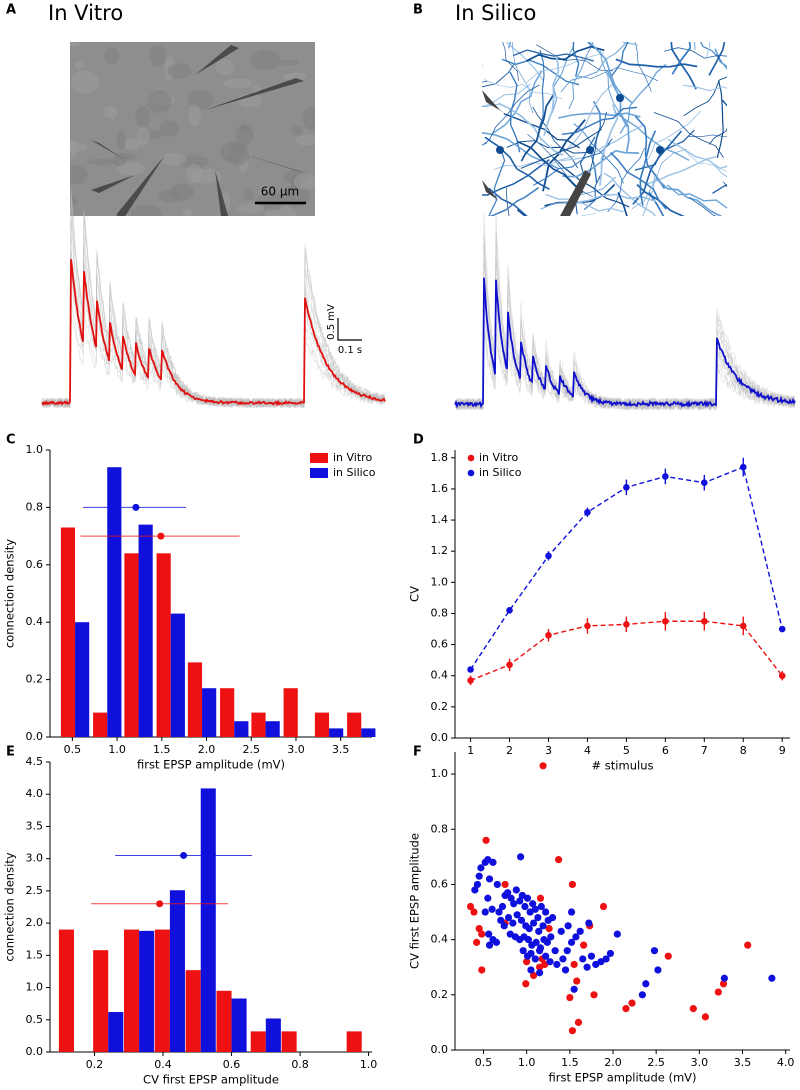 This screenshot has height=1090, width=800. I want to click on y-tick-label: 1.6, so click(440, 488).